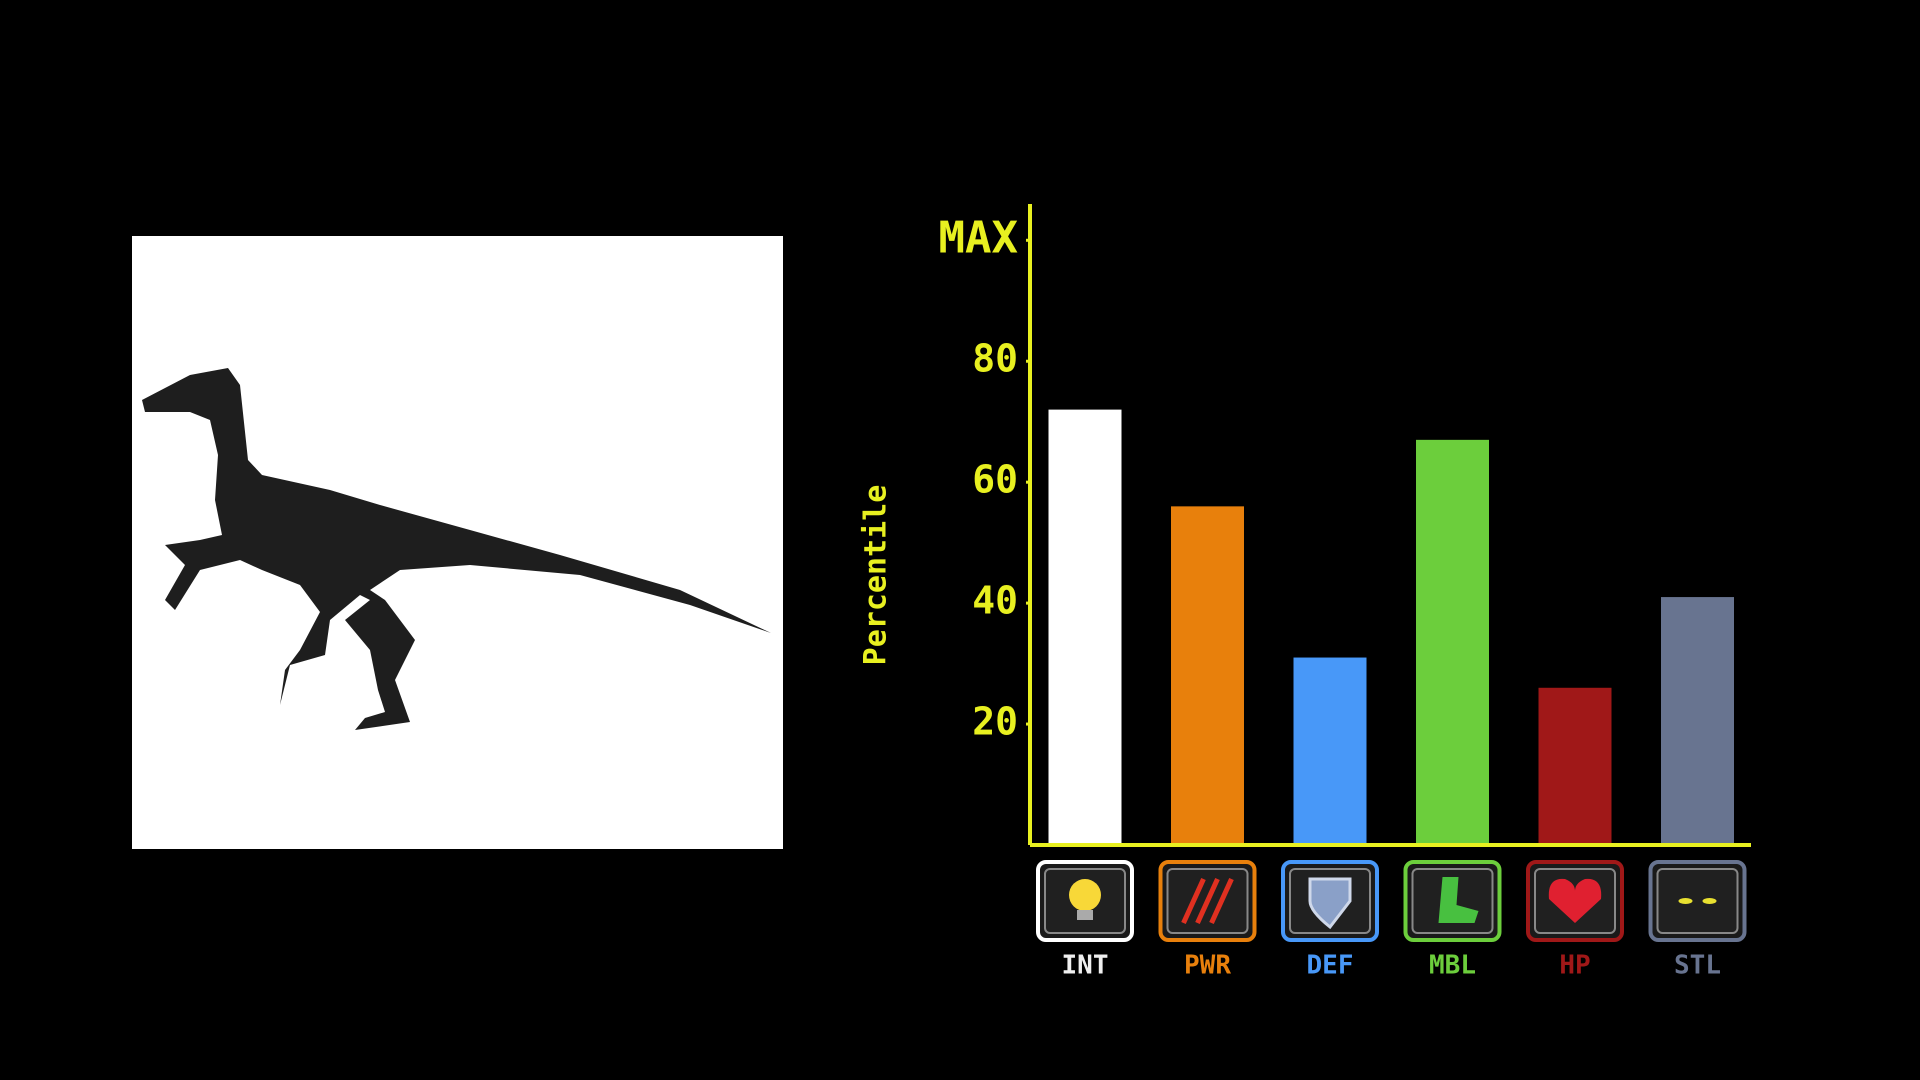 The width and height of the screenshot is (1920, 1080). I want to click on y-tick-label: 60, so click(995, 480).